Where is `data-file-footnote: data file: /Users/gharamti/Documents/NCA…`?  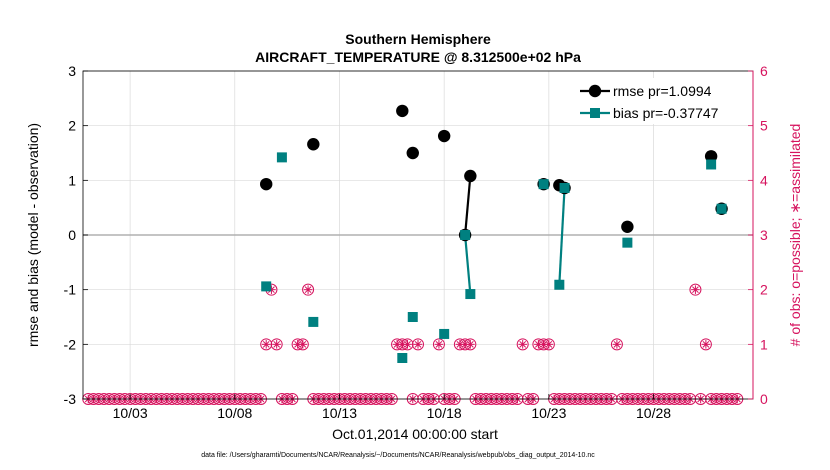 data-file-footnote: data file: /Users/gharamti/Documents/NCA… is located at coordinates (398, 455).